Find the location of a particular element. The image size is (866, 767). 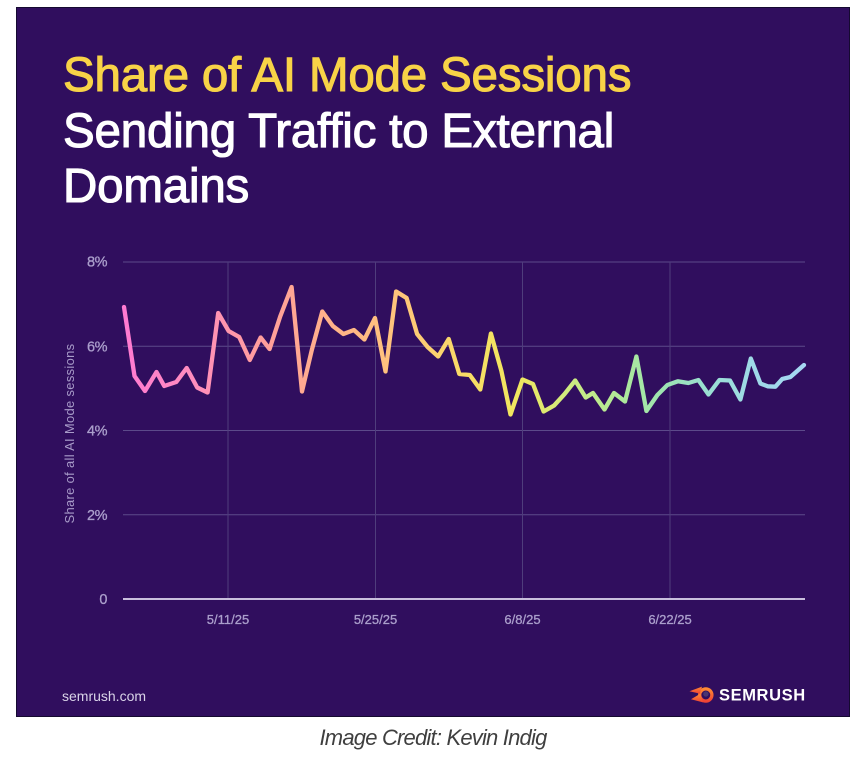

svg-text: 6% is located at coordinates (97, 347).